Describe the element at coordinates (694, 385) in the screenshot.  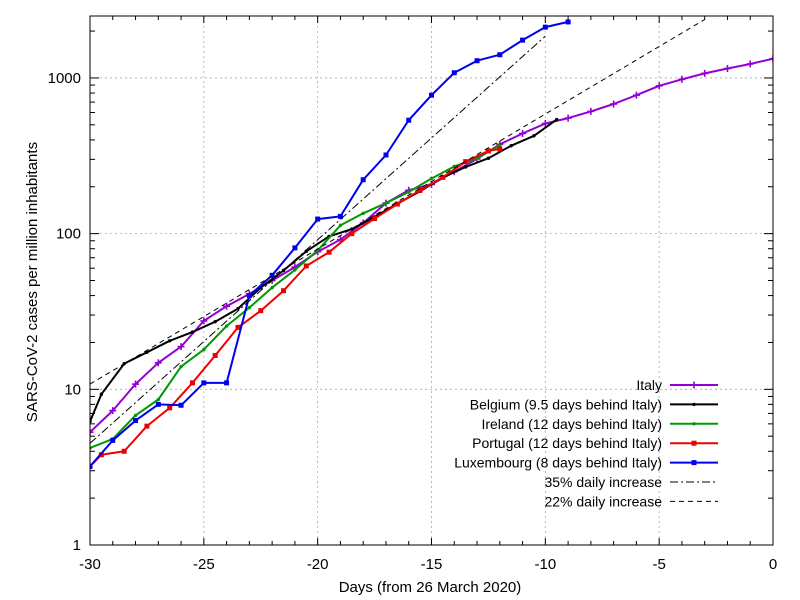
I see `legend-marker-italy` at that location.